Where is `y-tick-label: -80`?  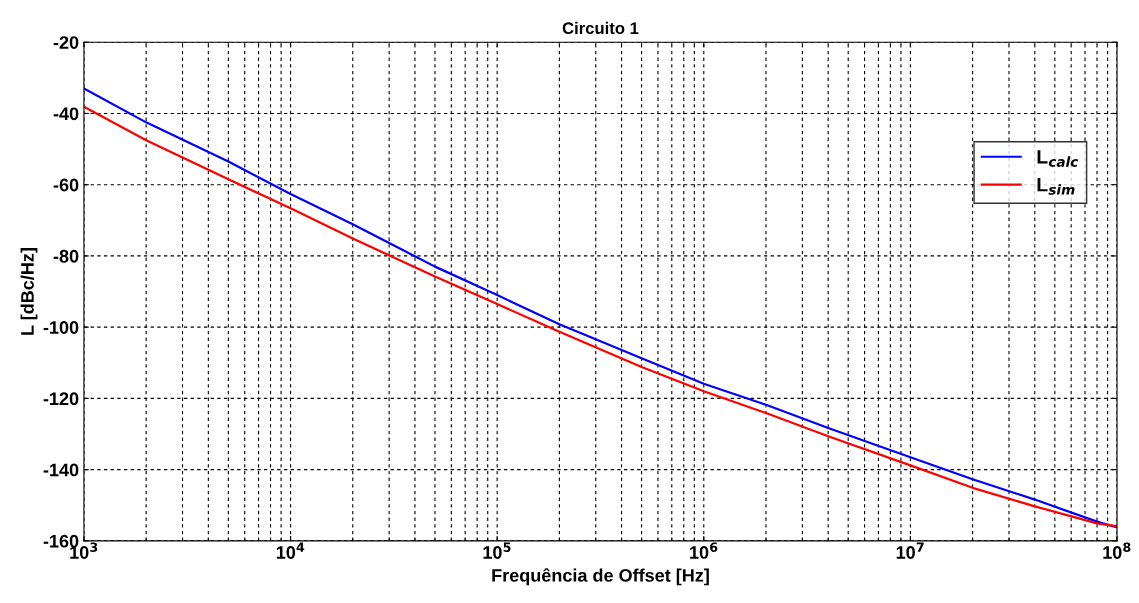 y-tick-label: -80 is located at coordinates (66, 256).